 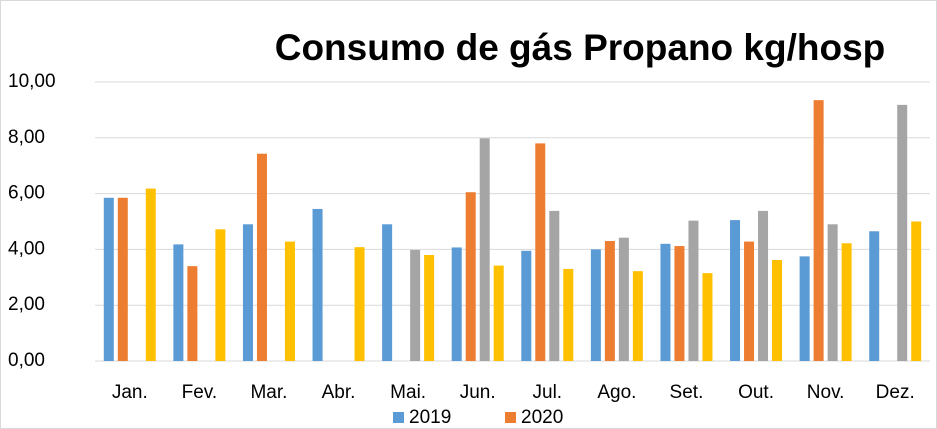 What do you see at coordinates (339, 392) in the screenshot?
I see `x-tick-label: Abr.` at bounding box center [339, 392].